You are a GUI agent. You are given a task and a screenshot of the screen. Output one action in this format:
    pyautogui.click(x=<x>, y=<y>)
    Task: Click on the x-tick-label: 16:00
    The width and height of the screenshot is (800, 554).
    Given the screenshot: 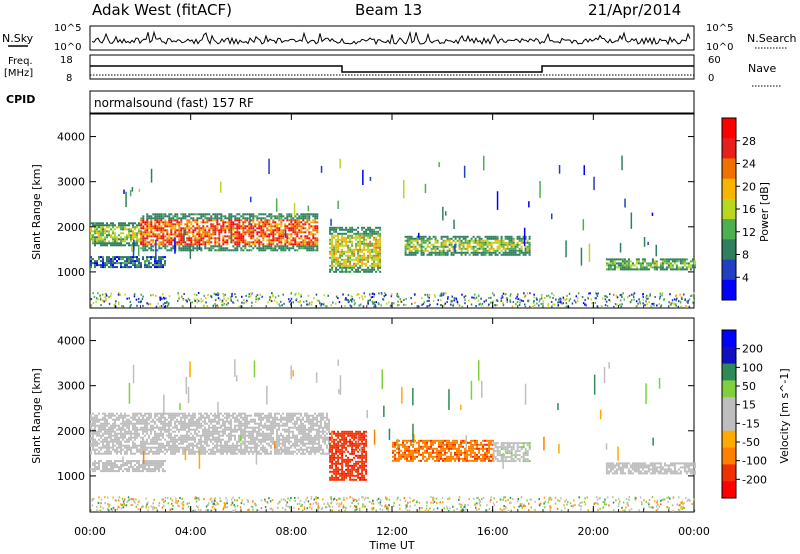 What is the action you would take?
    pyautogui.click(x=493, y=531)
    